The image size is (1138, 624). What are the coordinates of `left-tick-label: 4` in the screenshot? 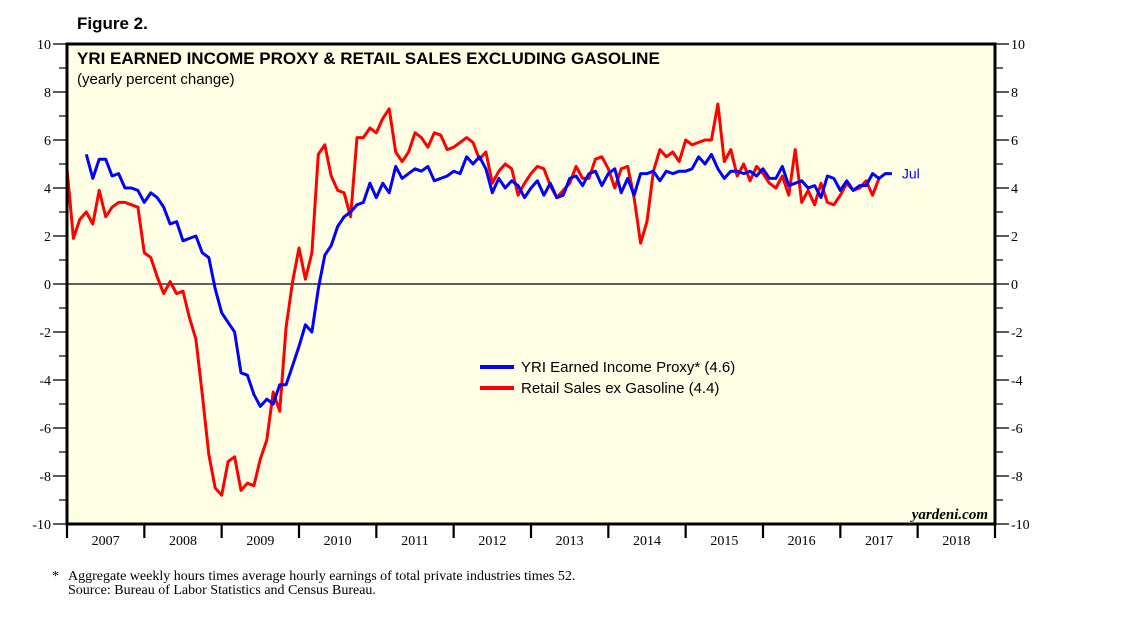 It's located at (47, 189).